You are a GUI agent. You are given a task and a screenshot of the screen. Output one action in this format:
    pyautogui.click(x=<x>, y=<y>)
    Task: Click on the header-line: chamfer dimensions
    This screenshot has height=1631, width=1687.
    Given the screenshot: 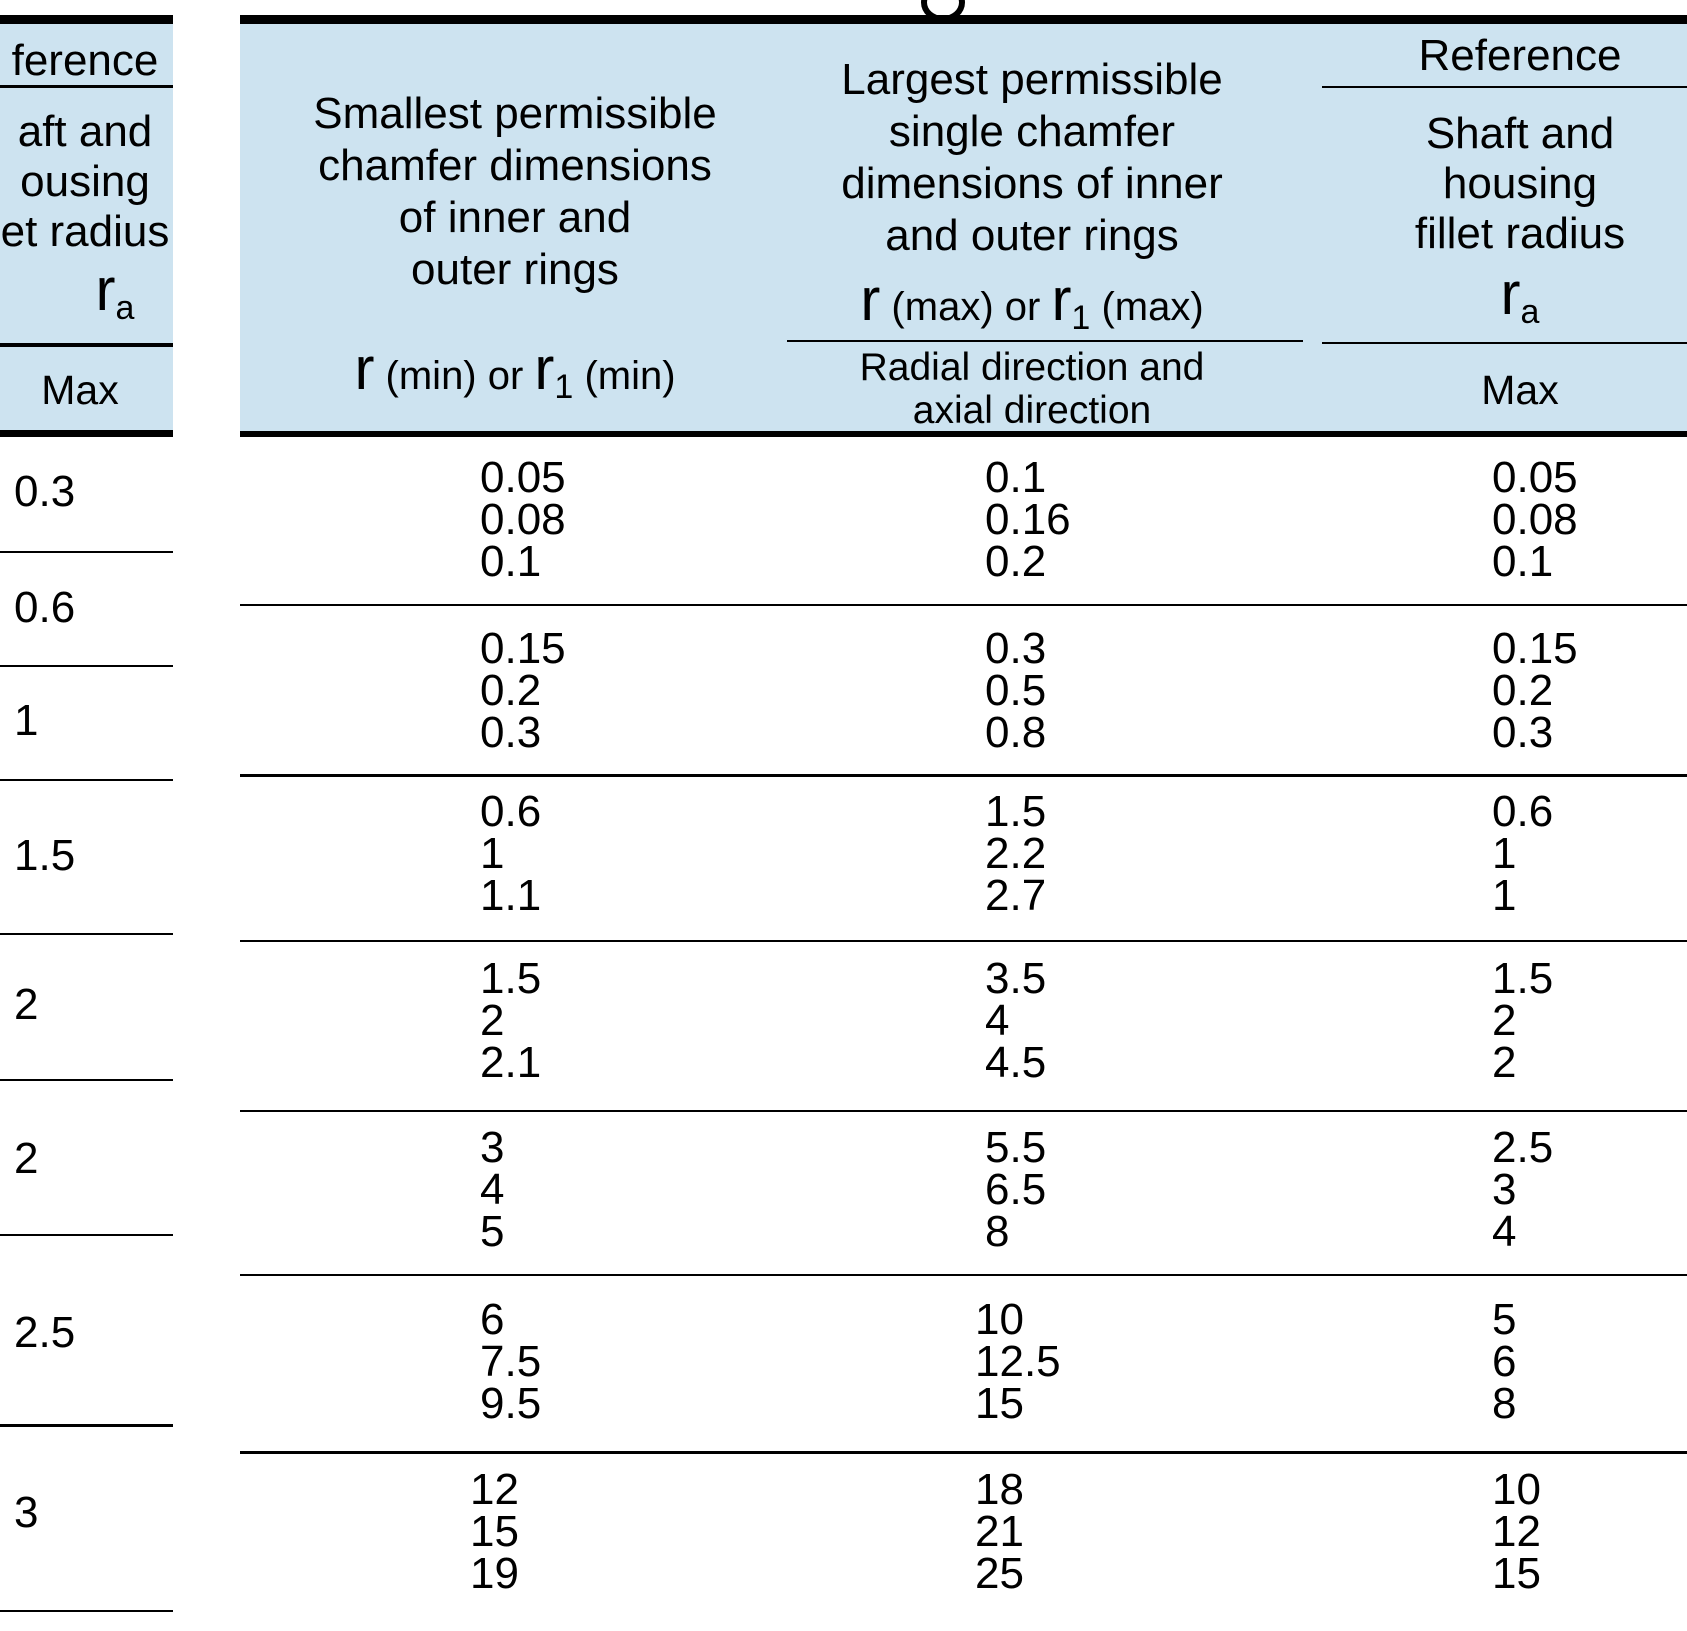 What is the action you would take?
    pyautogui.click(x=515, y=165)
    